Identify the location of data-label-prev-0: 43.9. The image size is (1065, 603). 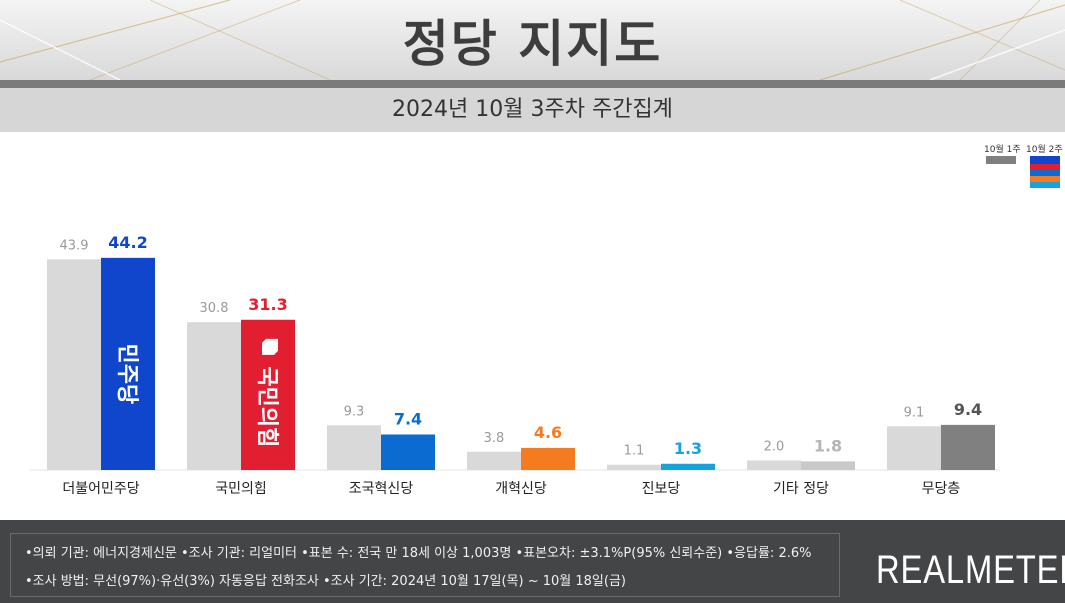
(74, 245).